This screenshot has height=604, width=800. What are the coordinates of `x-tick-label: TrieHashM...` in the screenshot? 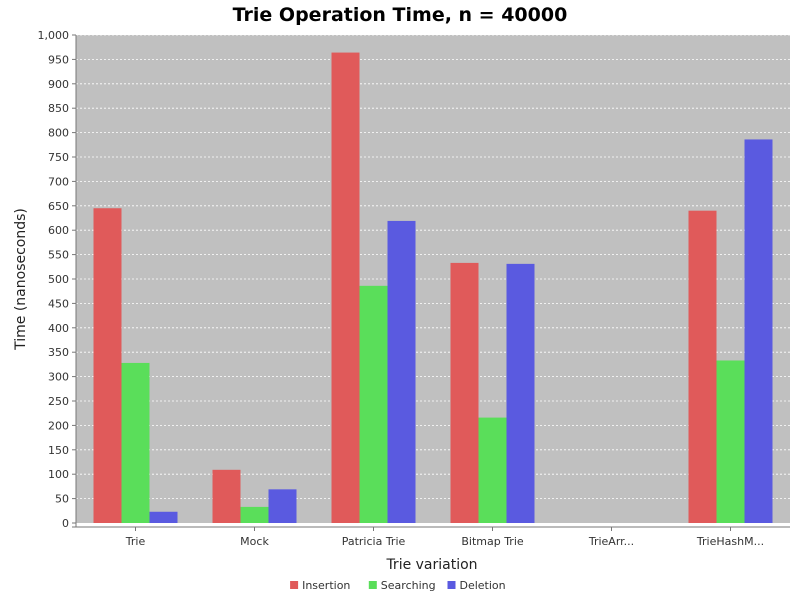 It's located at (730, 541).